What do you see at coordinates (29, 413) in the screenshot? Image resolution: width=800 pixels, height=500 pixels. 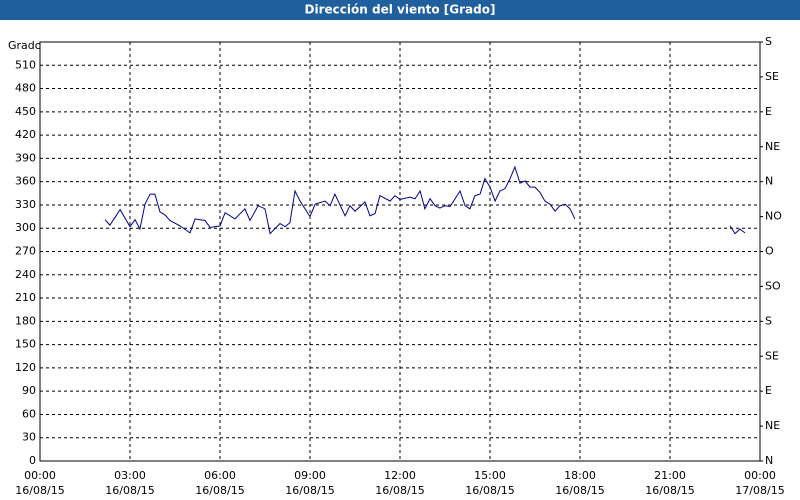 I see `y-tick-label: 60` at bounding box center [29, 413].